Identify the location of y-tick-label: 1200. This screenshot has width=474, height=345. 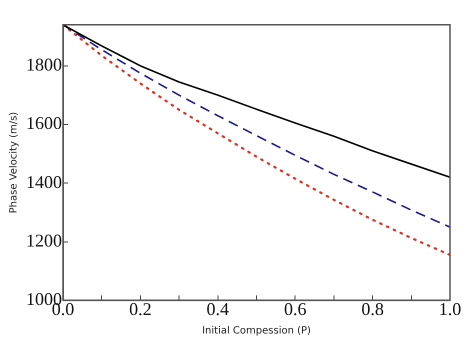
(44, 240).